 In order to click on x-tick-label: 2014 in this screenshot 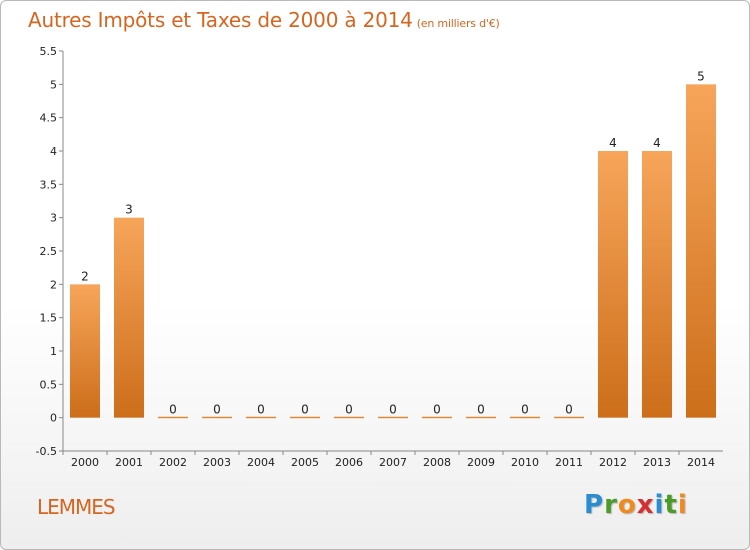, I will do `click(701, 462)`.